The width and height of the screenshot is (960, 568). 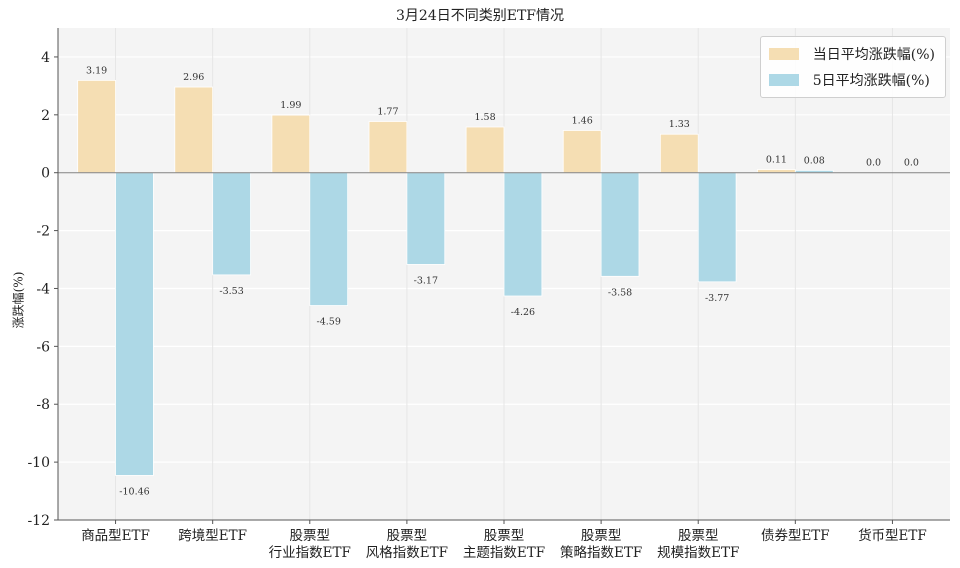 I want to click on x-tick-label: 股票型规模指数ETF, so click(x=698, y=544).